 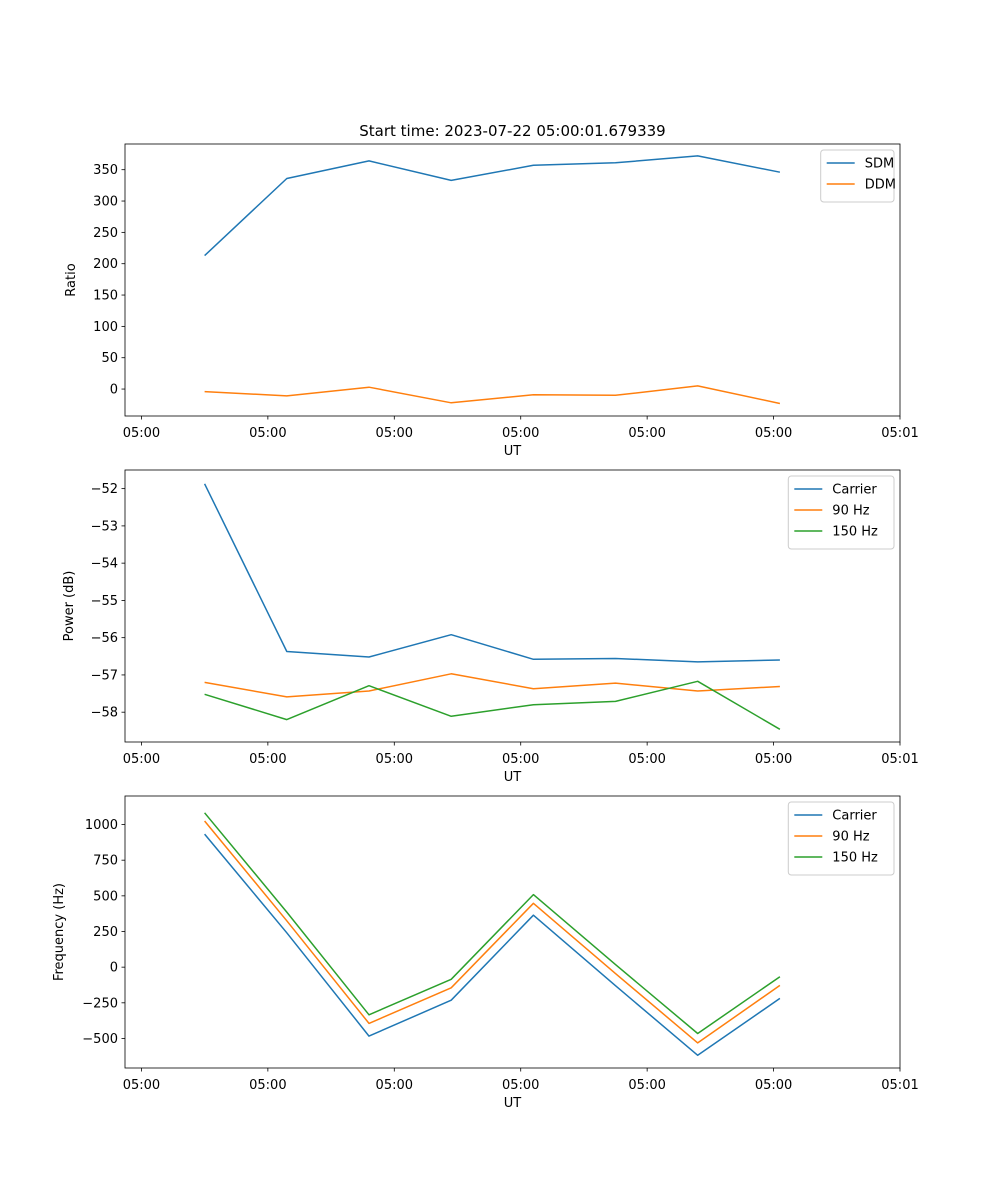 I want to click on y-tick-label: −53, so click(x=104, y=526).